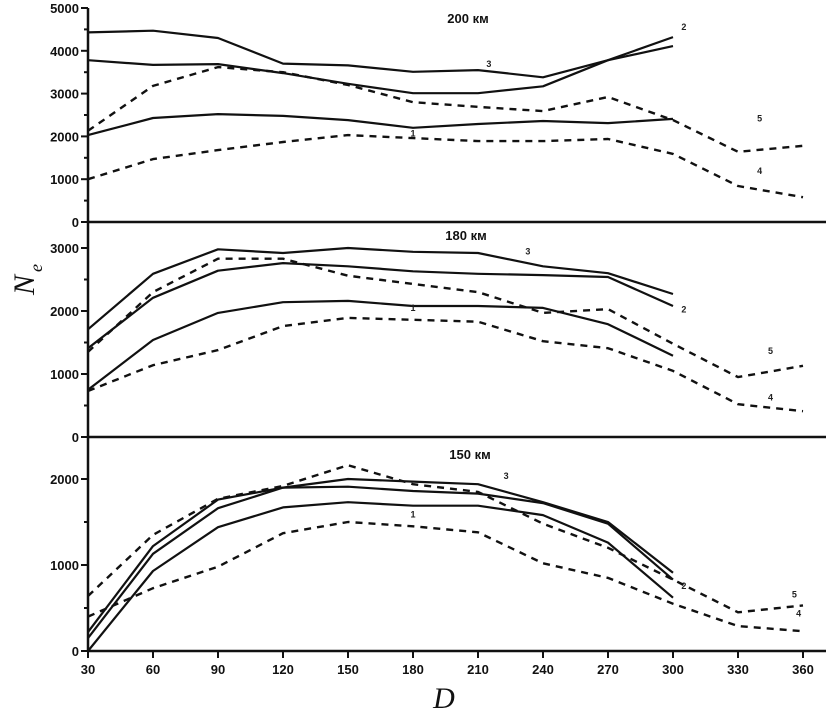 The height and width of the screenshot is (716, 826). I want to click on y-axis-label-subscript: e, so click(36, 268).